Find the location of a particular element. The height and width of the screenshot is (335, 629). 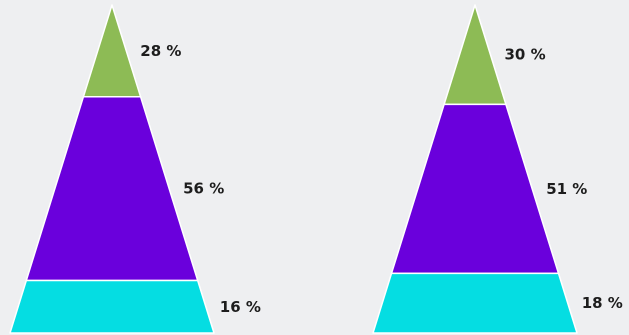

pyramid-1-label-bottom: 16 % is located at coordinates (240, 307).